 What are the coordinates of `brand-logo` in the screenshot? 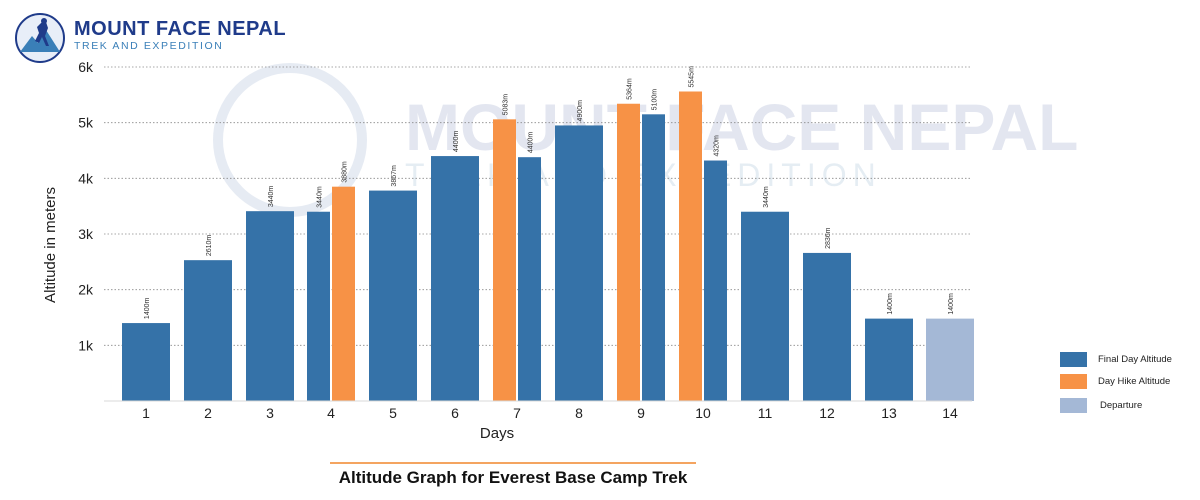 It's located at (142, 38).